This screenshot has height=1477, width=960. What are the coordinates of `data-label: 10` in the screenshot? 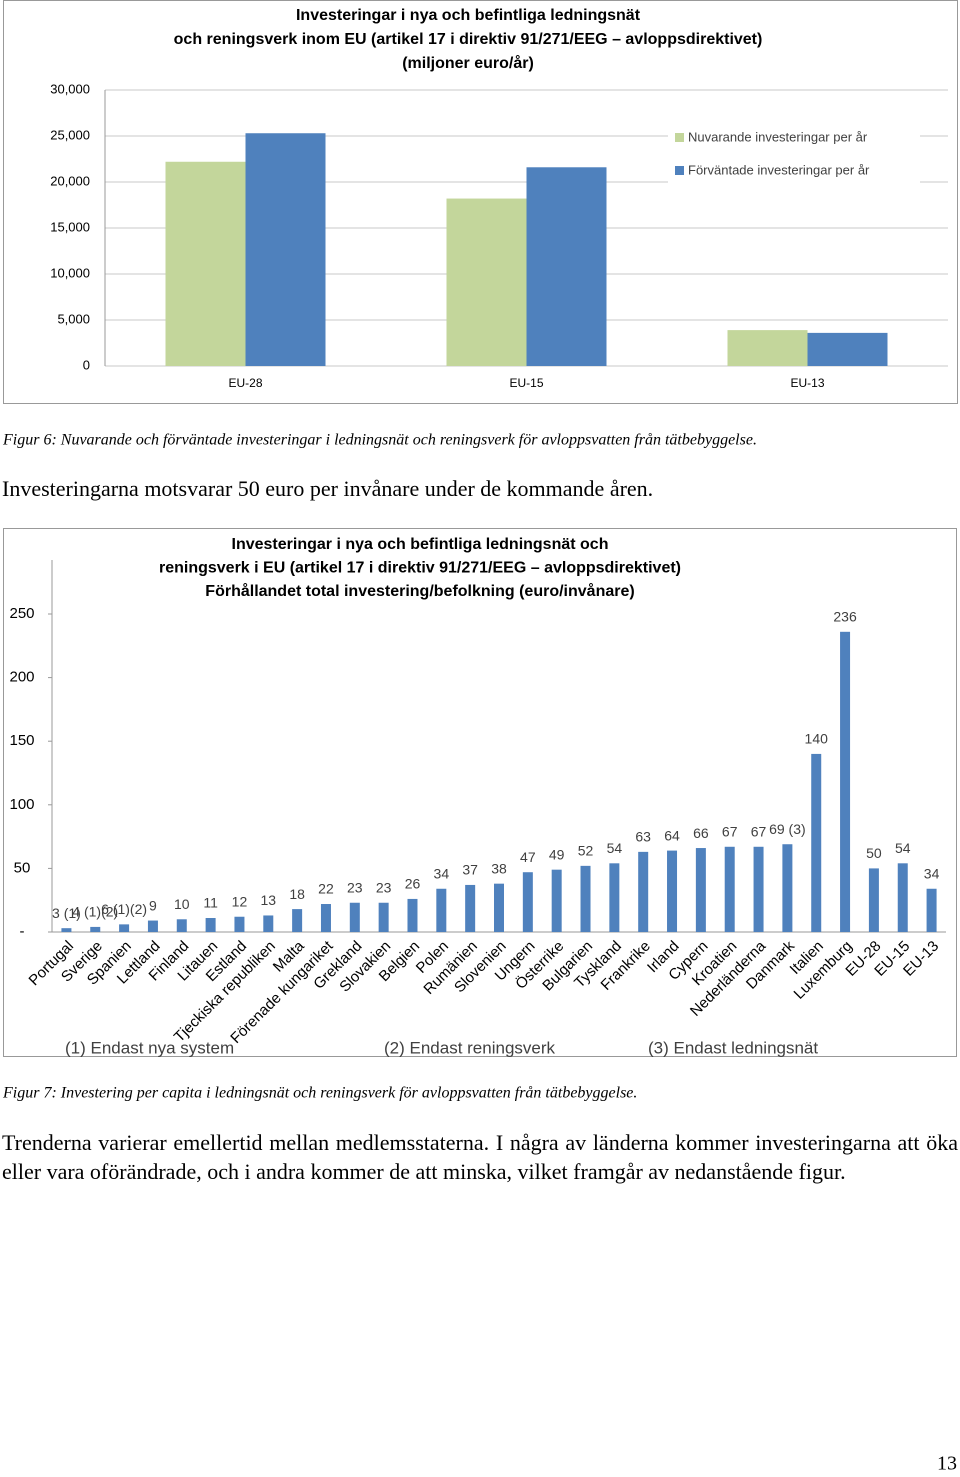 It's located at (182, 904).